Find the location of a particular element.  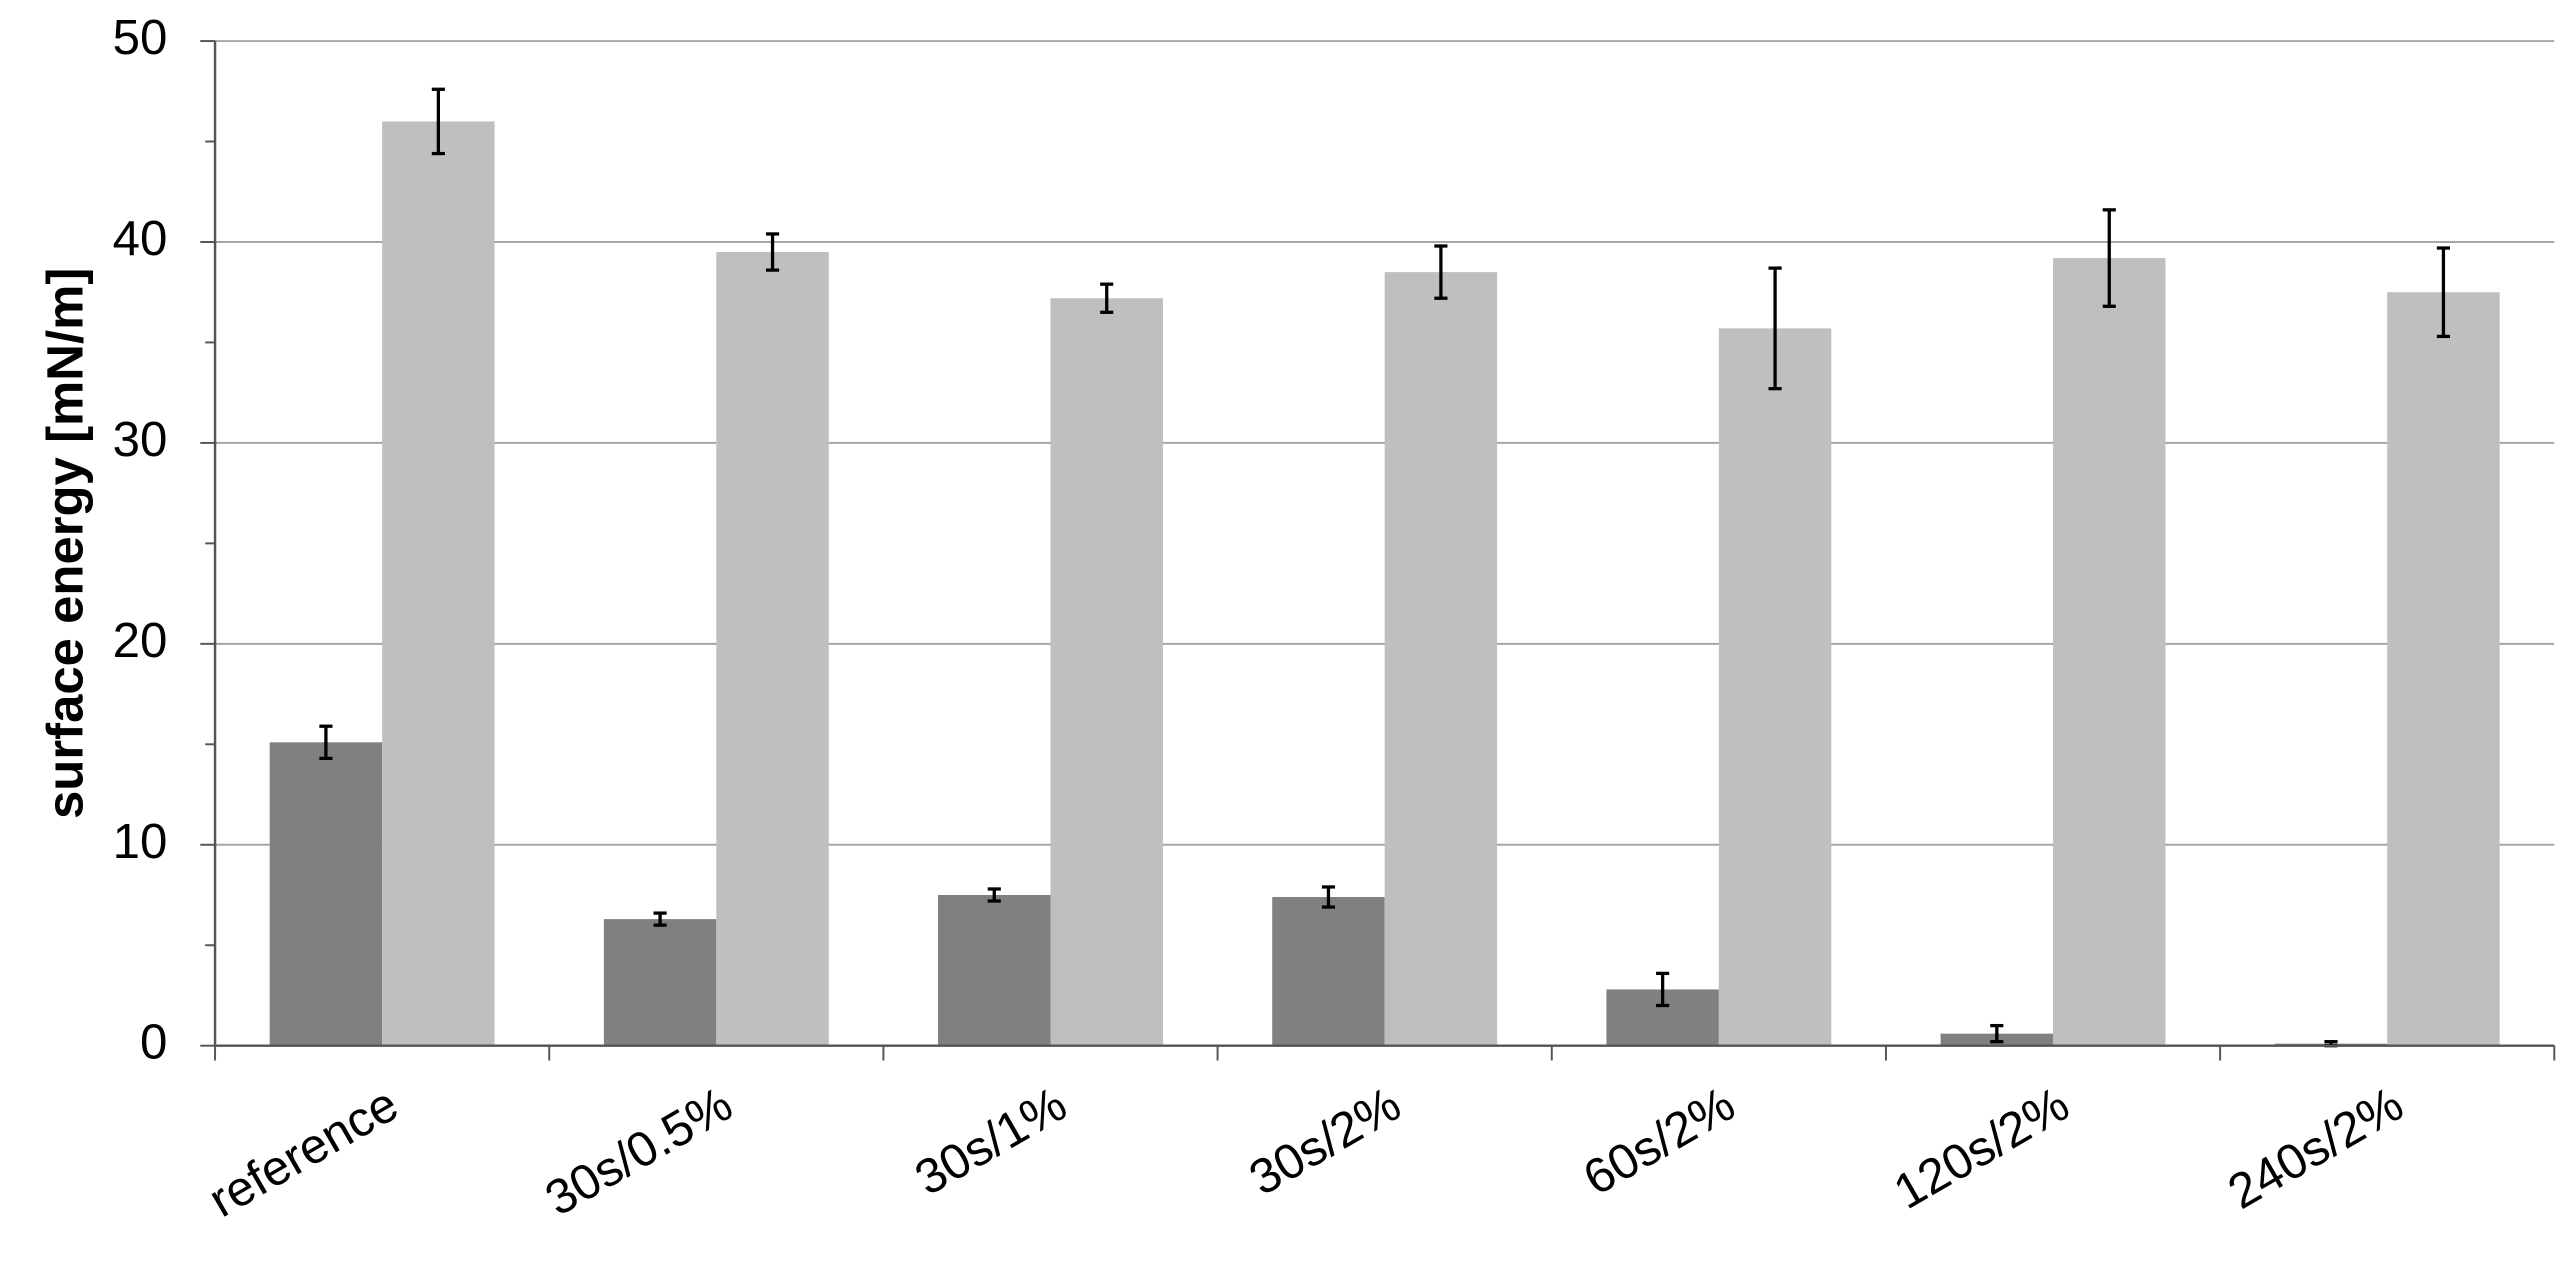

y-tick-label: 10 is located at coordinates (140, 841).